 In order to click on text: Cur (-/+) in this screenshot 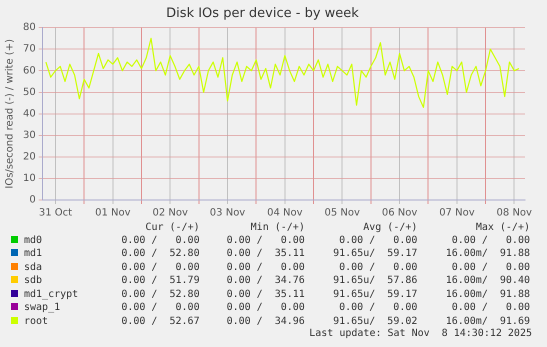, I will do `click(172, 228)`.